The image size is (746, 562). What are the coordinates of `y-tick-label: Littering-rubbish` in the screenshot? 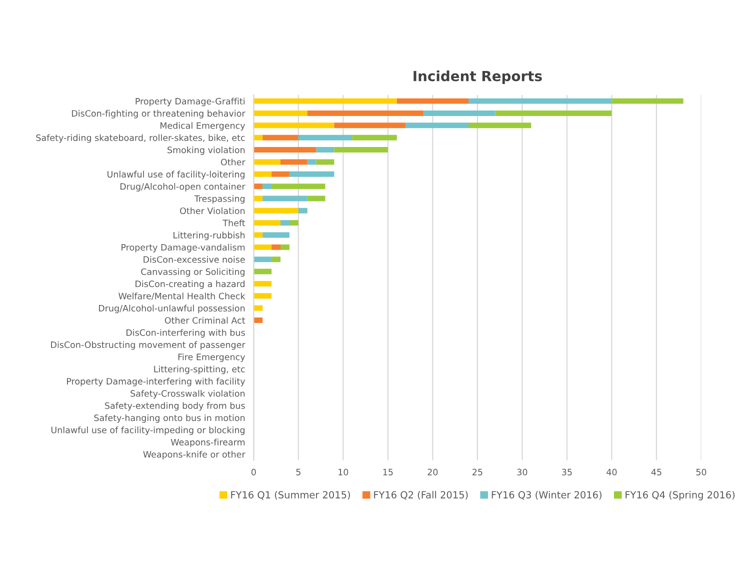 It's located at (209, 236).